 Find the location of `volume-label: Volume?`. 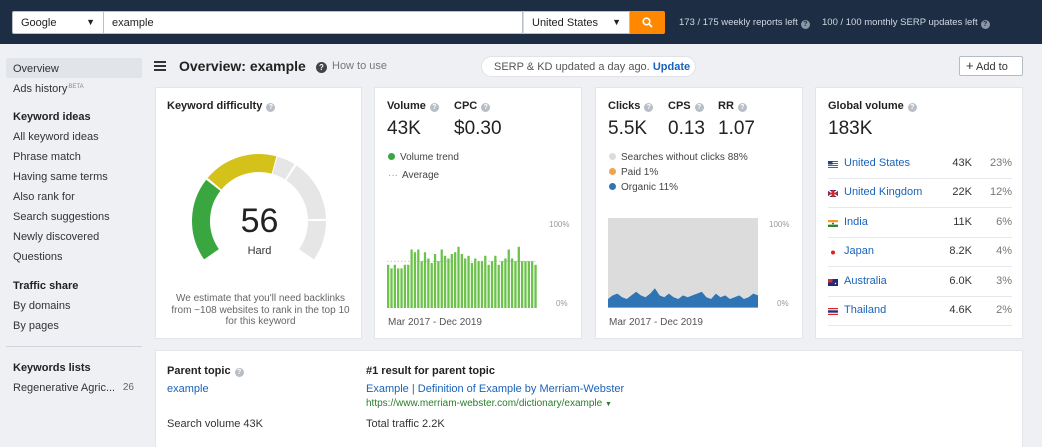

volume-label: Volume? is located at coordinates (413, 106).